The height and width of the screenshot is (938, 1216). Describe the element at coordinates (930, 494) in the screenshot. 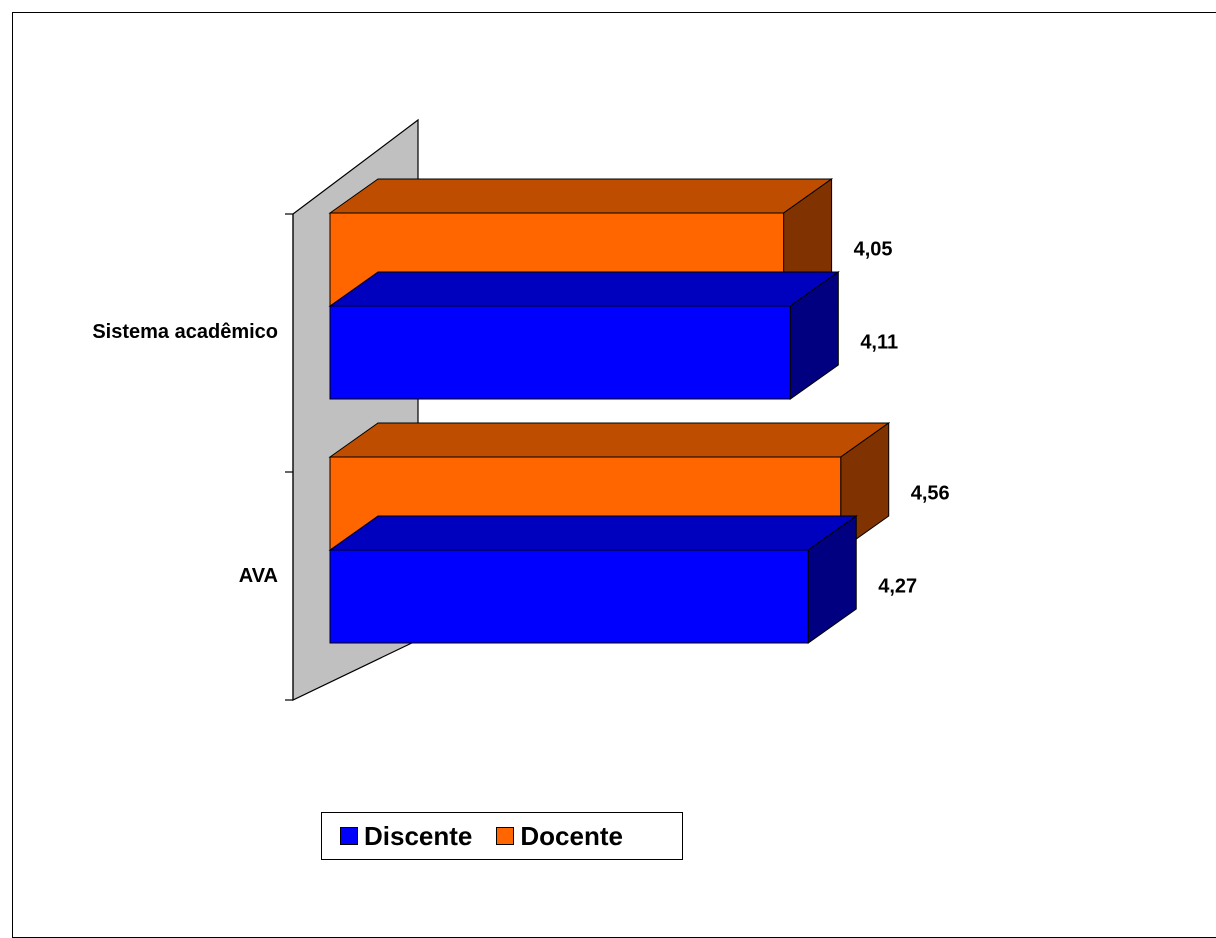

I see `value-label-docente: 4,56` at that location.